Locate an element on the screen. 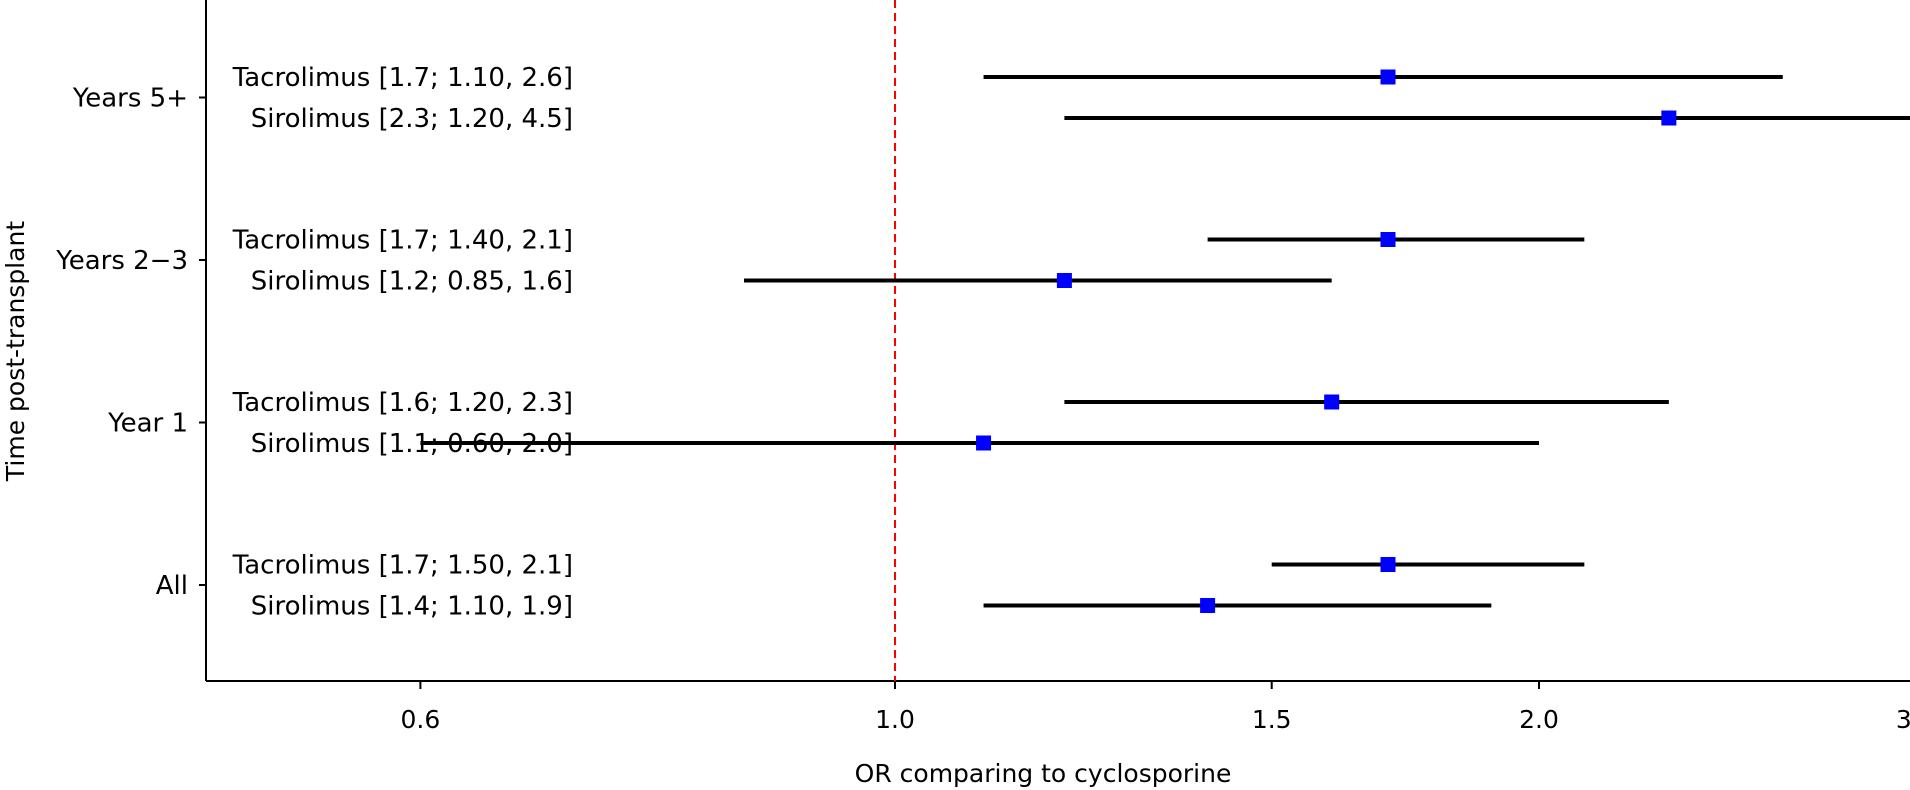  row-label: Sirolimus [1.4; 1.10, 1.9] is located at coordinates (412, 607).